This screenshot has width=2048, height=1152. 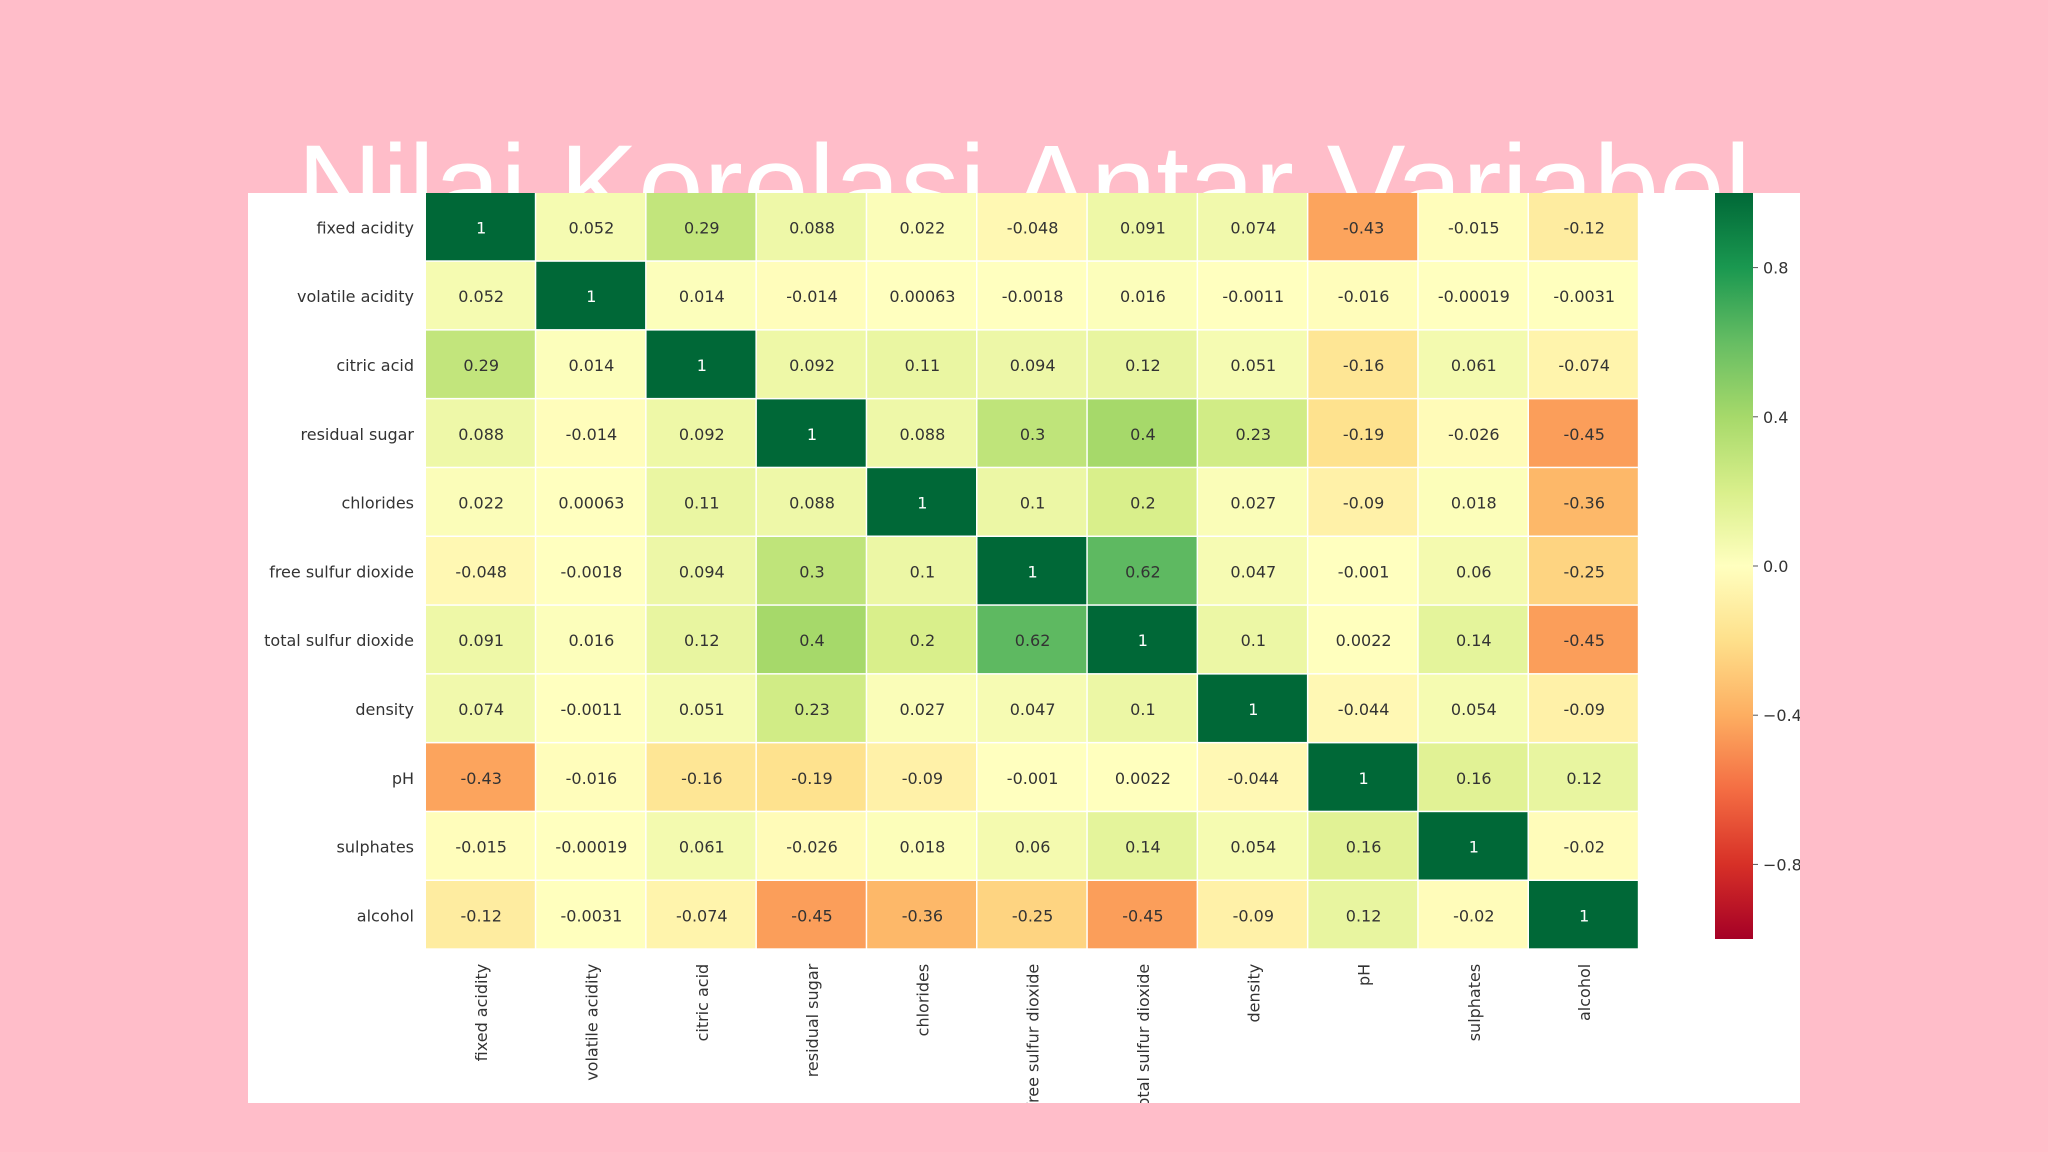 What do you see at coordinates (1253, 571) in the screenshot?
I see `cell-annotation: 0.047` at bounding box center [1253, 571].